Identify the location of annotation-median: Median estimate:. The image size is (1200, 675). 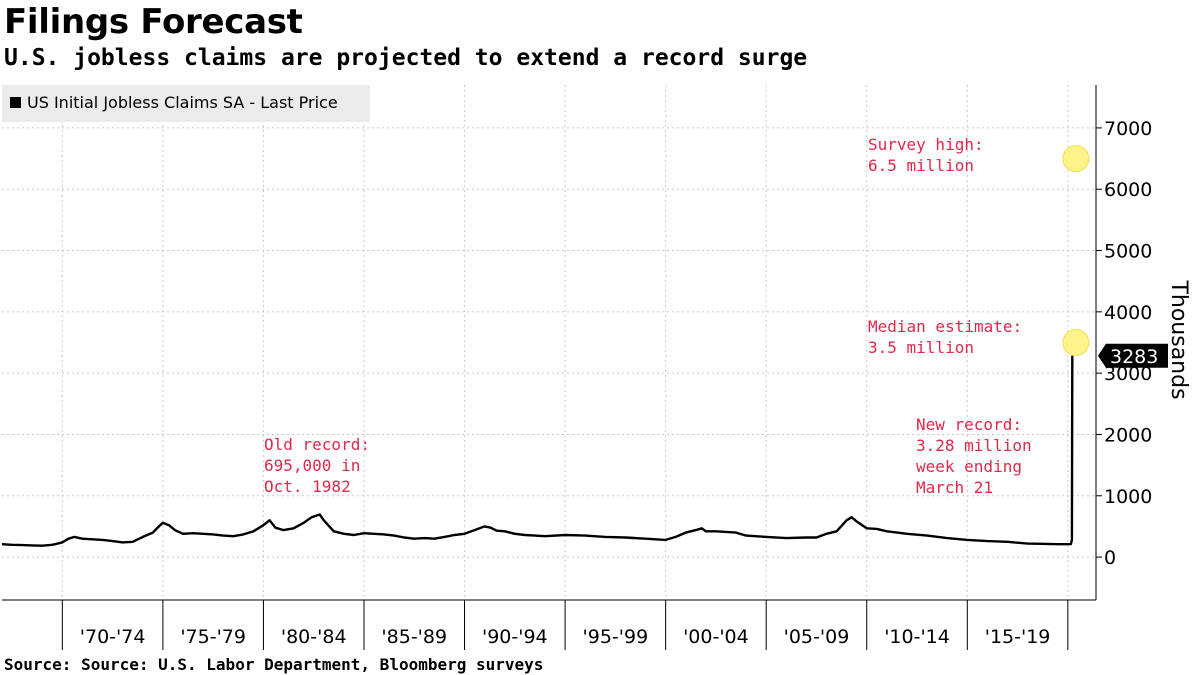
(945, 326).